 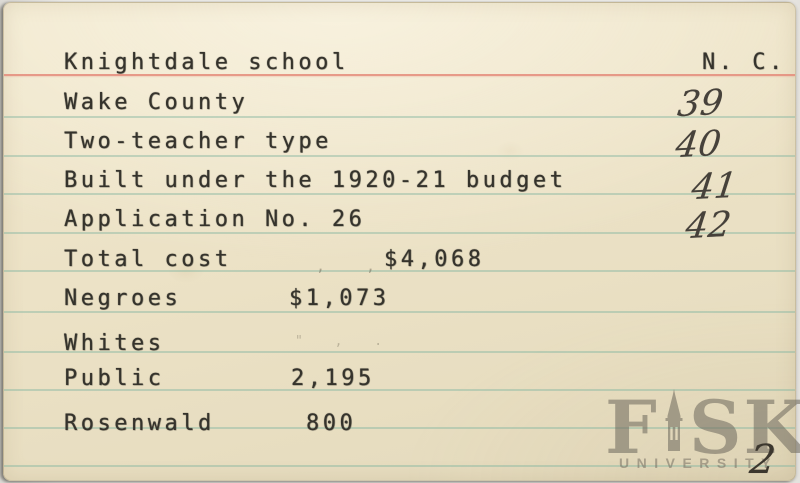 I want to click on cost-amount: 2,195, so click(x=333, y=378).